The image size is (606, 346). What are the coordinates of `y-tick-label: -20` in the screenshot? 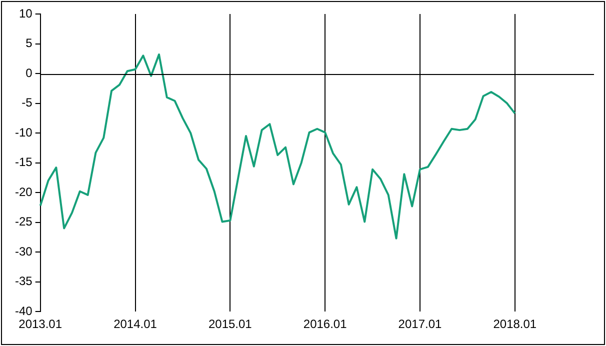 It's located at (24, 191).